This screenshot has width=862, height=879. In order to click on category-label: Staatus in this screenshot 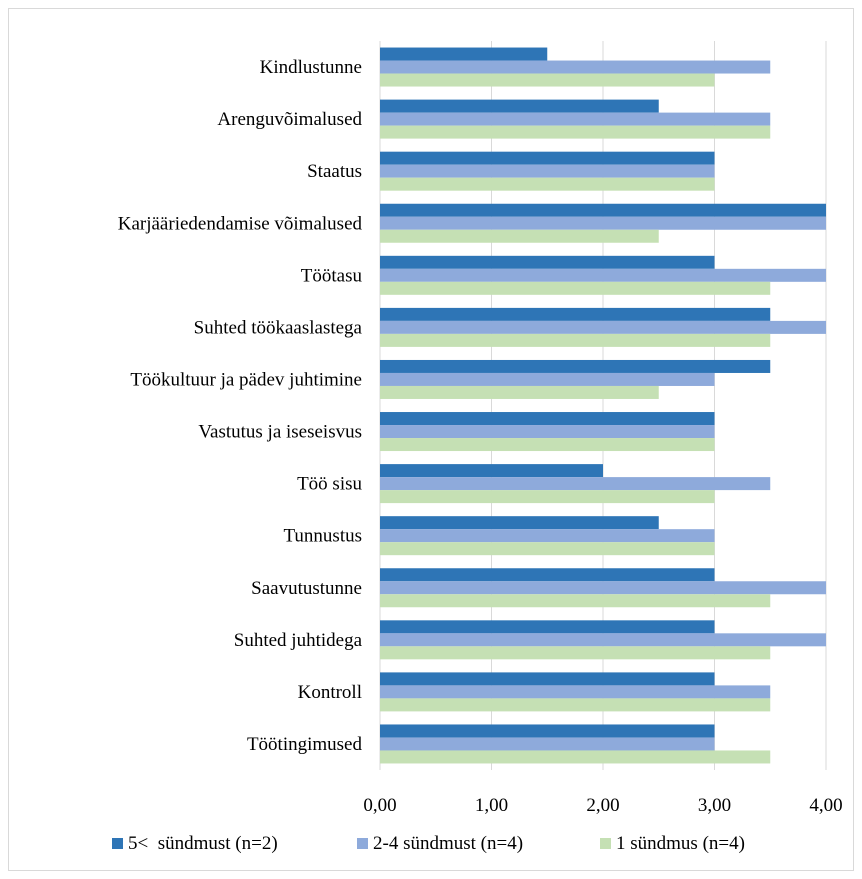, I will do `click(334, 171)`.